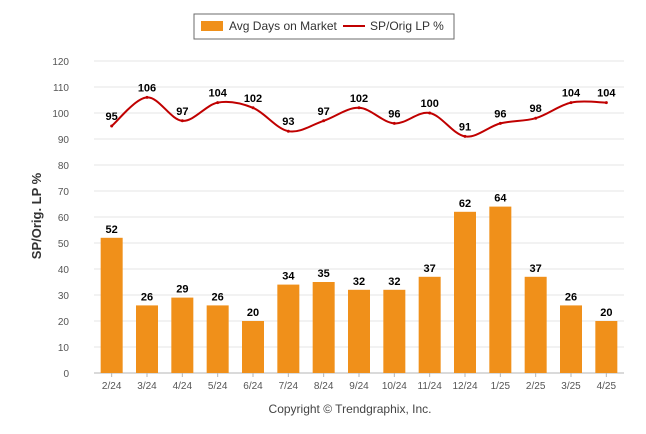 The image size is (646, 434). I want to click on y-tick-label: 10, so click(64, 348).